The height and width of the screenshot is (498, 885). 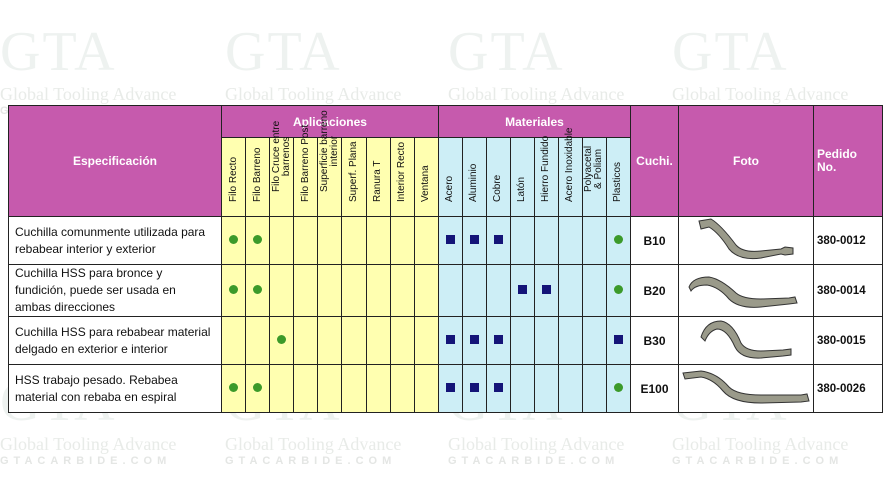 I want to click on material-col-header: Latón, so click(x=522, y=177).